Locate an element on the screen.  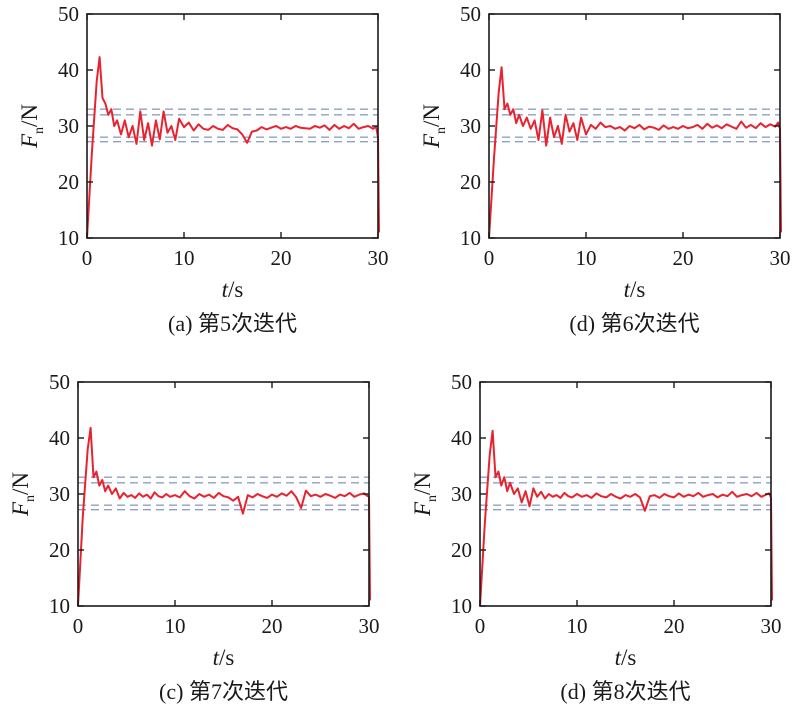
panel-caption: (c) 第7次迭代 is located at coordinates (223, 691).